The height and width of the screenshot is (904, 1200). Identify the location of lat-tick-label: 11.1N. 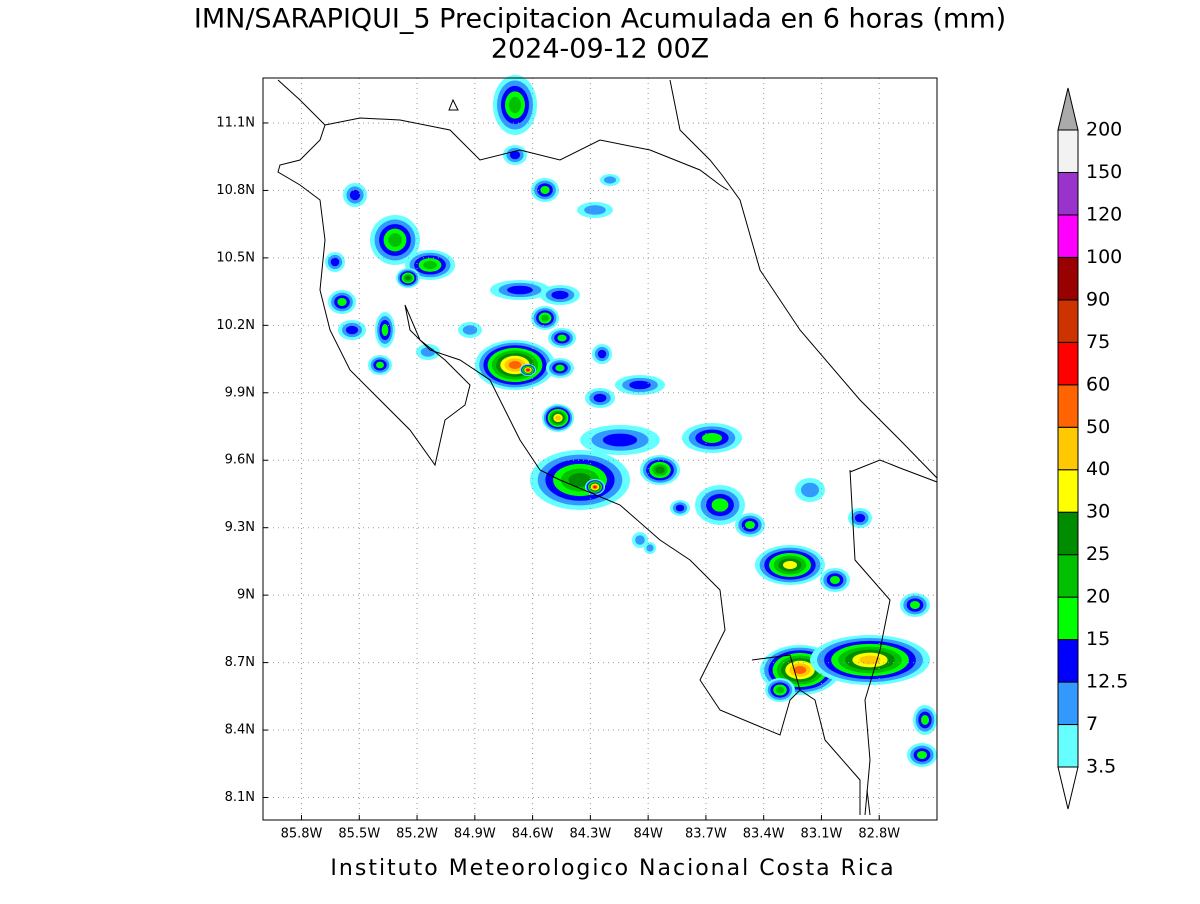
(235, 122).